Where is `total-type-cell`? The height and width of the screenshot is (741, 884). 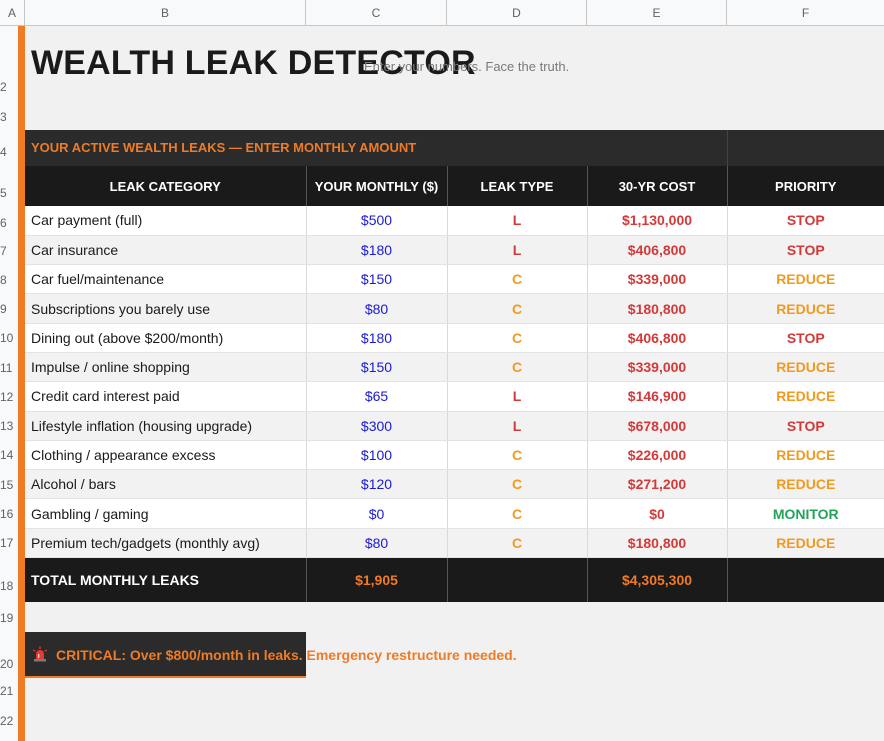 total-type-cell is located at coordinates (517, 579).